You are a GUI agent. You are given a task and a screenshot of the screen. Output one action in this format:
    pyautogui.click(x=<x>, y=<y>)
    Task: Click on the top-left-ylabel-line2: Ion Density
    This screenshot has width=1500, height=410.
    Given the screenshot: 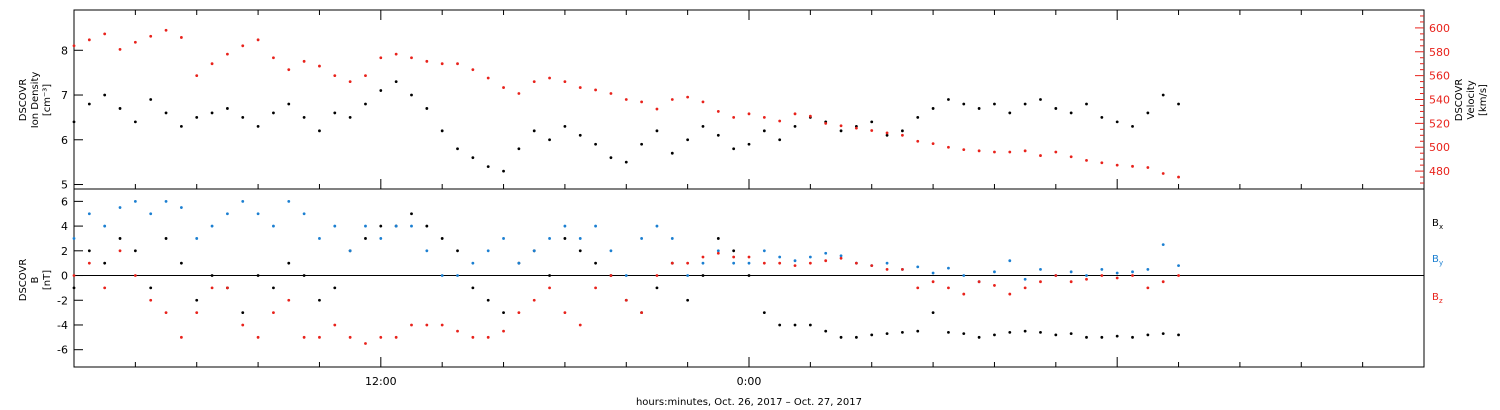 What is the action you would take?
    pyautogui.click(x=35, y=100)
    